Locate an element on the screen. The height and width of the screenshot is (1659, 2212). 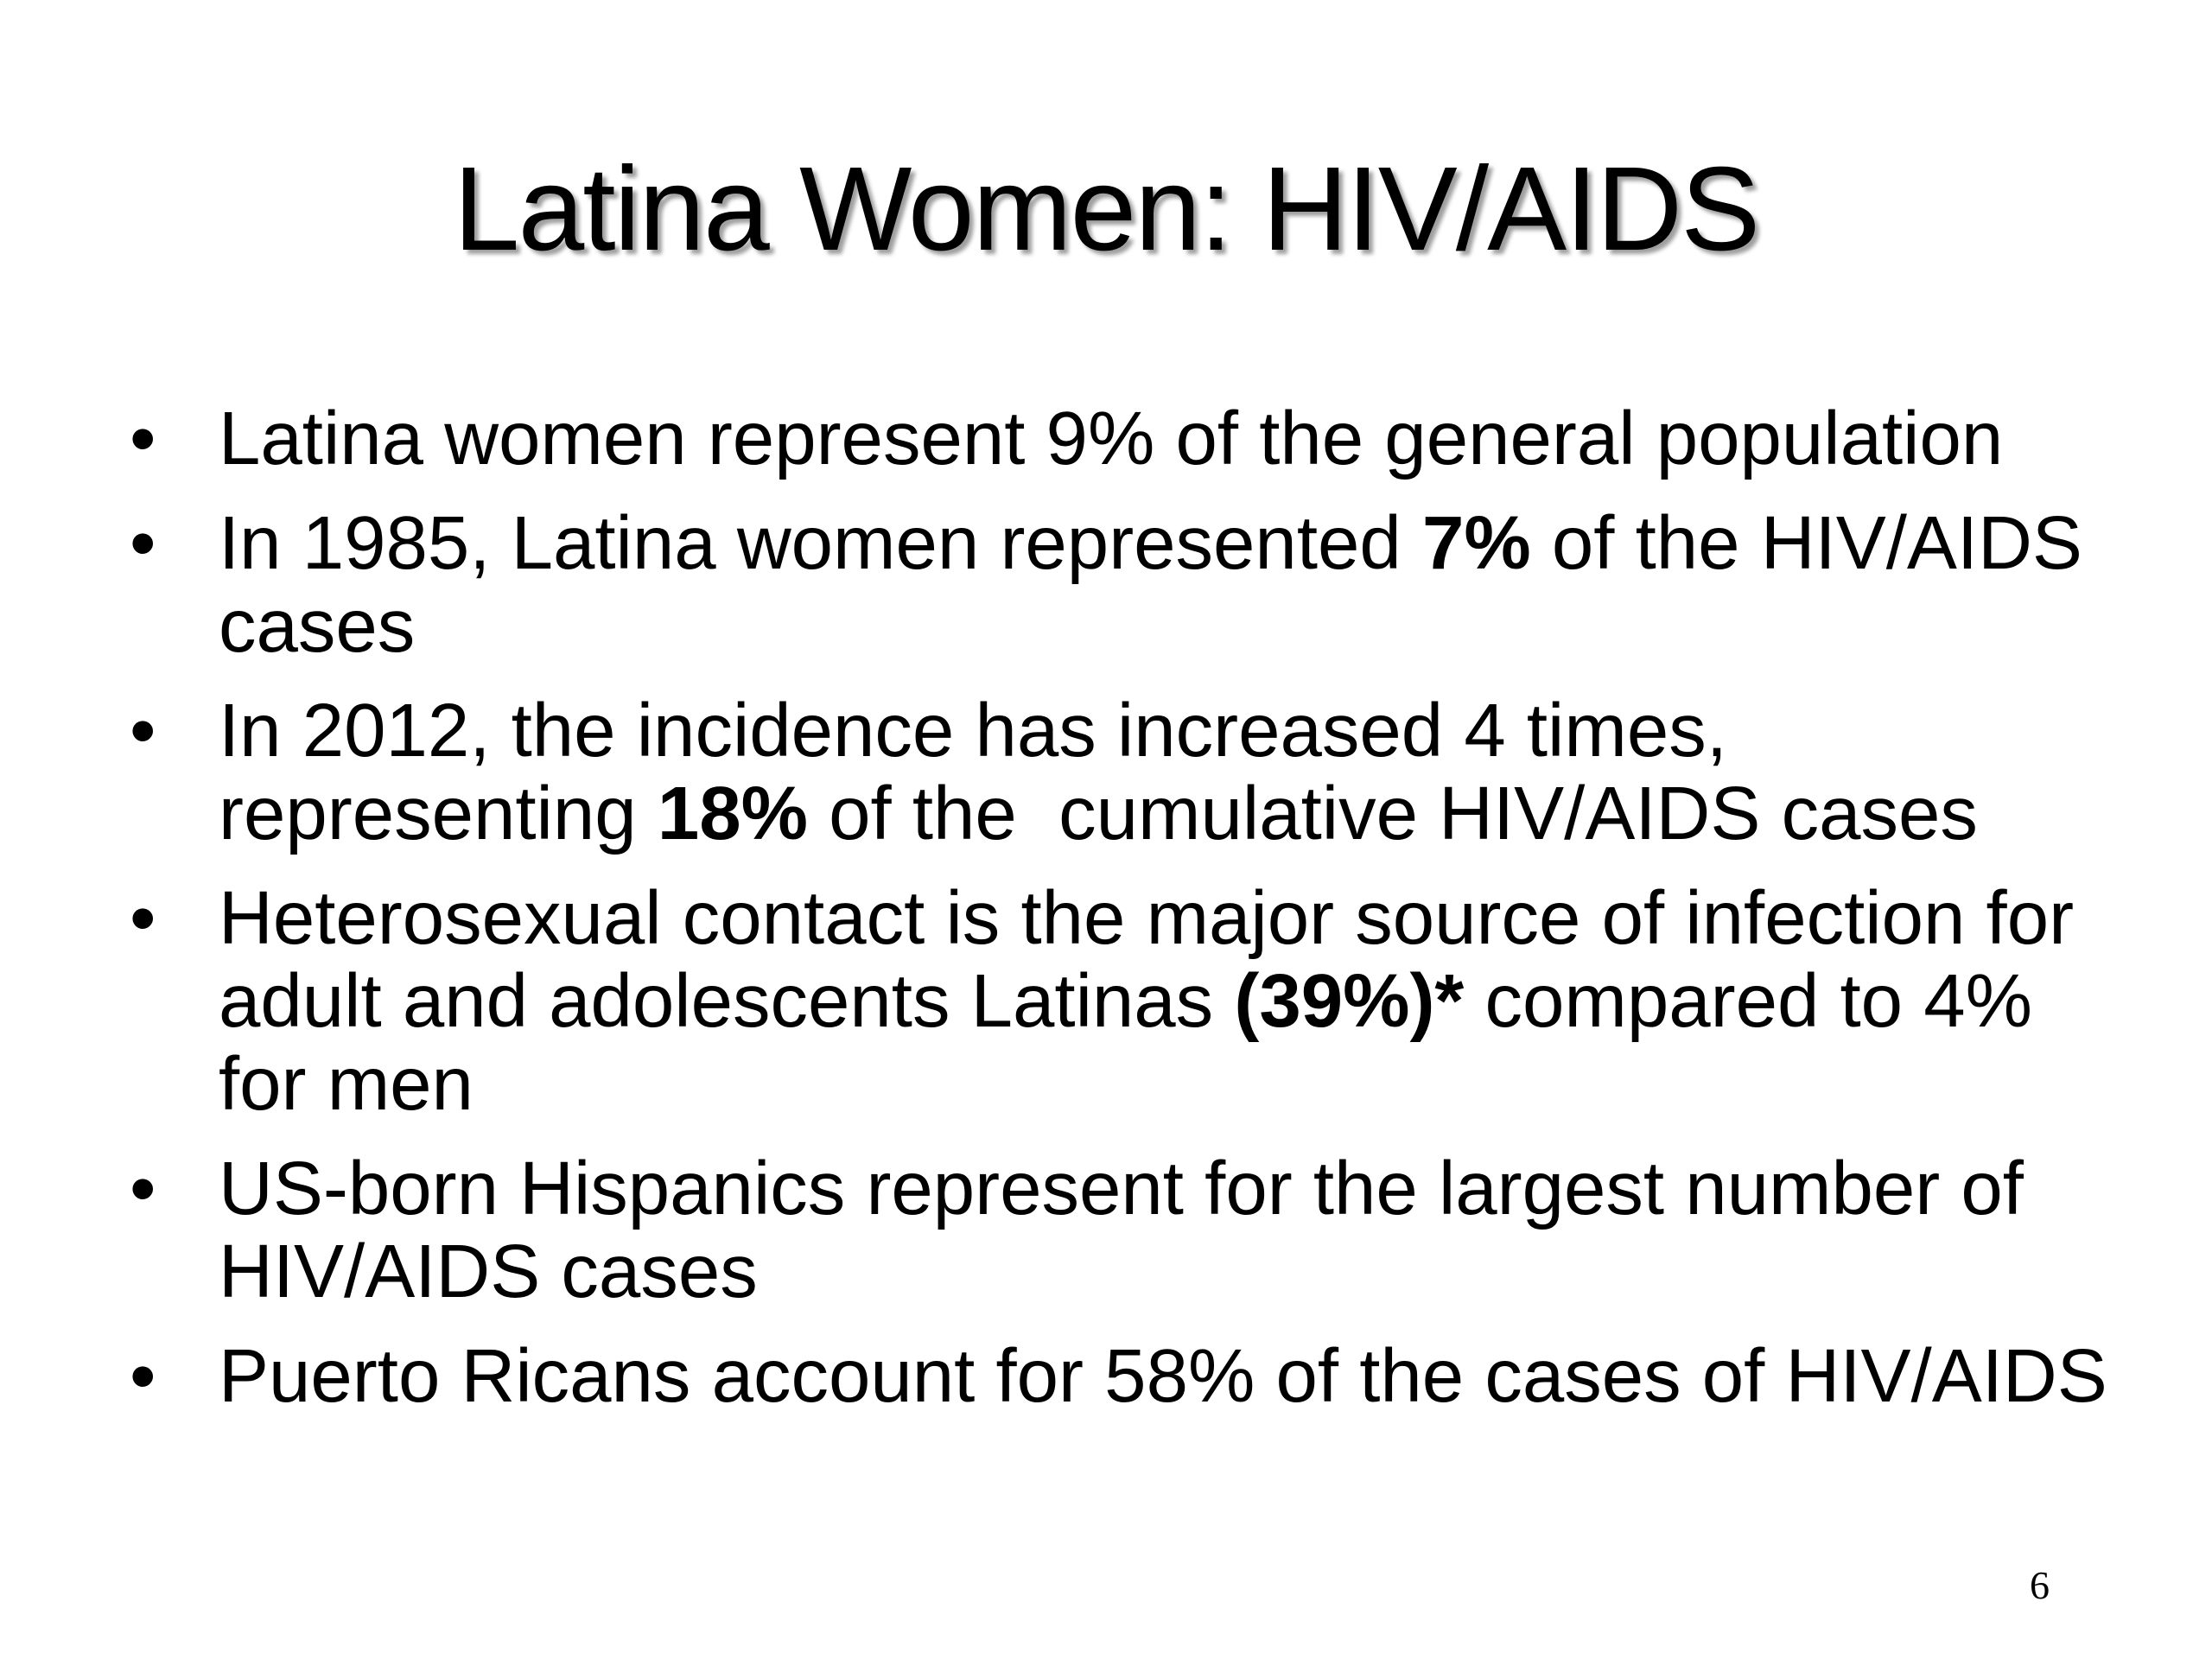
bullet-text-pre: In 1985, Latina women represented is located at coordinates (820, 543).